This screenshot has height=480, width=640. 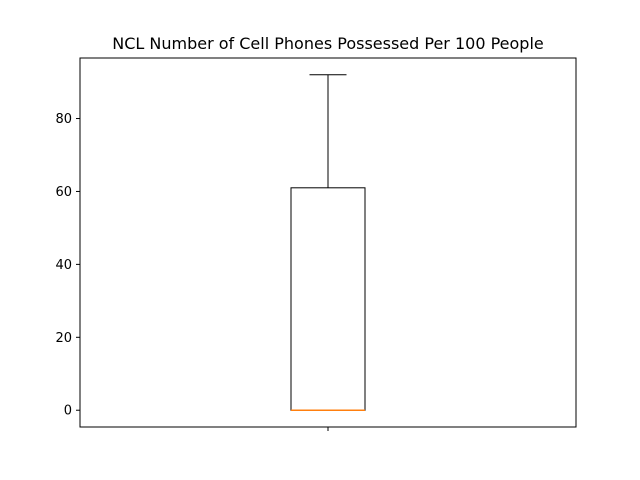 What do you see at coordinates (328, 299) in the screenshot?
I see `box-body` at bounding box center [328, 299].